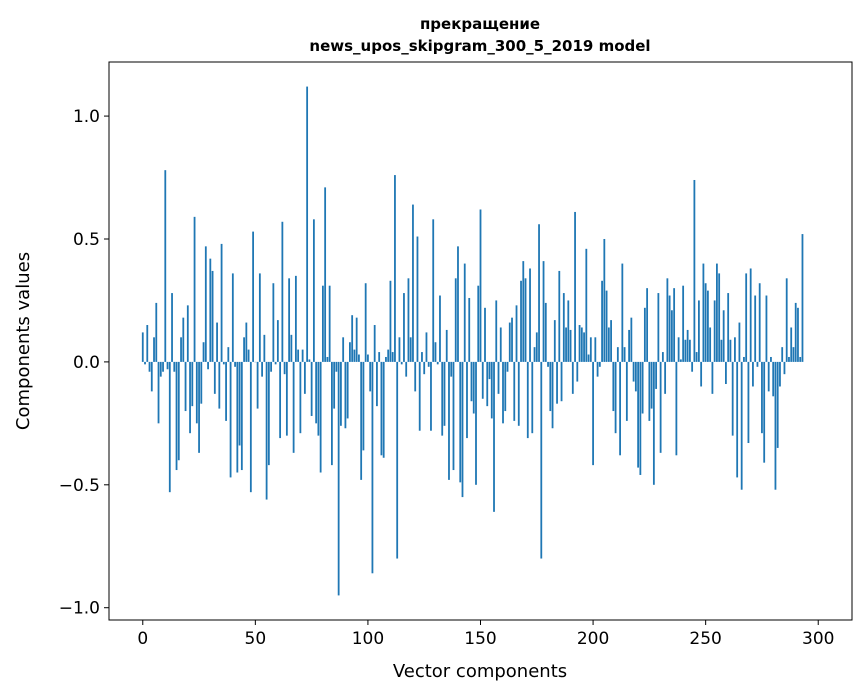 Image resolution: width=867 pixels, height=696 pixels. Describe the element at coordinates (593, 639) in the screenshot. I see `x-tick-label: 200` at that location.